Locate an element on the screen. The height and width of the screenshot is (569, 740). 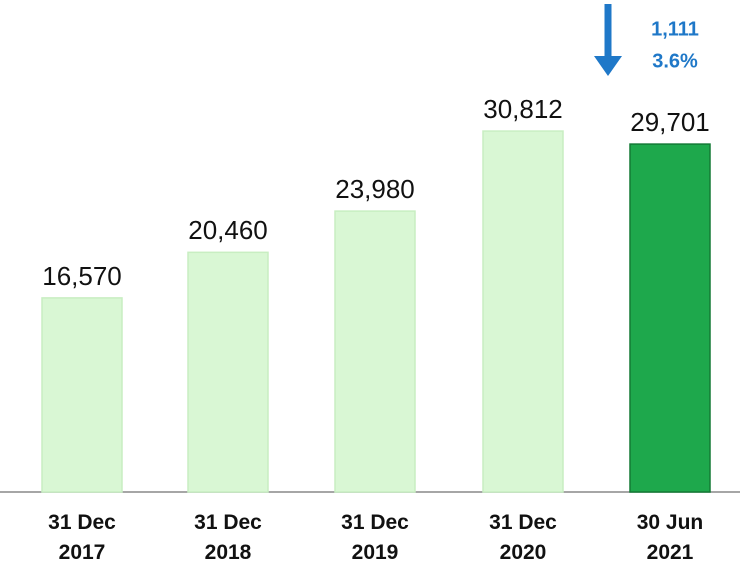
value-label: 23,980 is located at coordinates (375, 189).